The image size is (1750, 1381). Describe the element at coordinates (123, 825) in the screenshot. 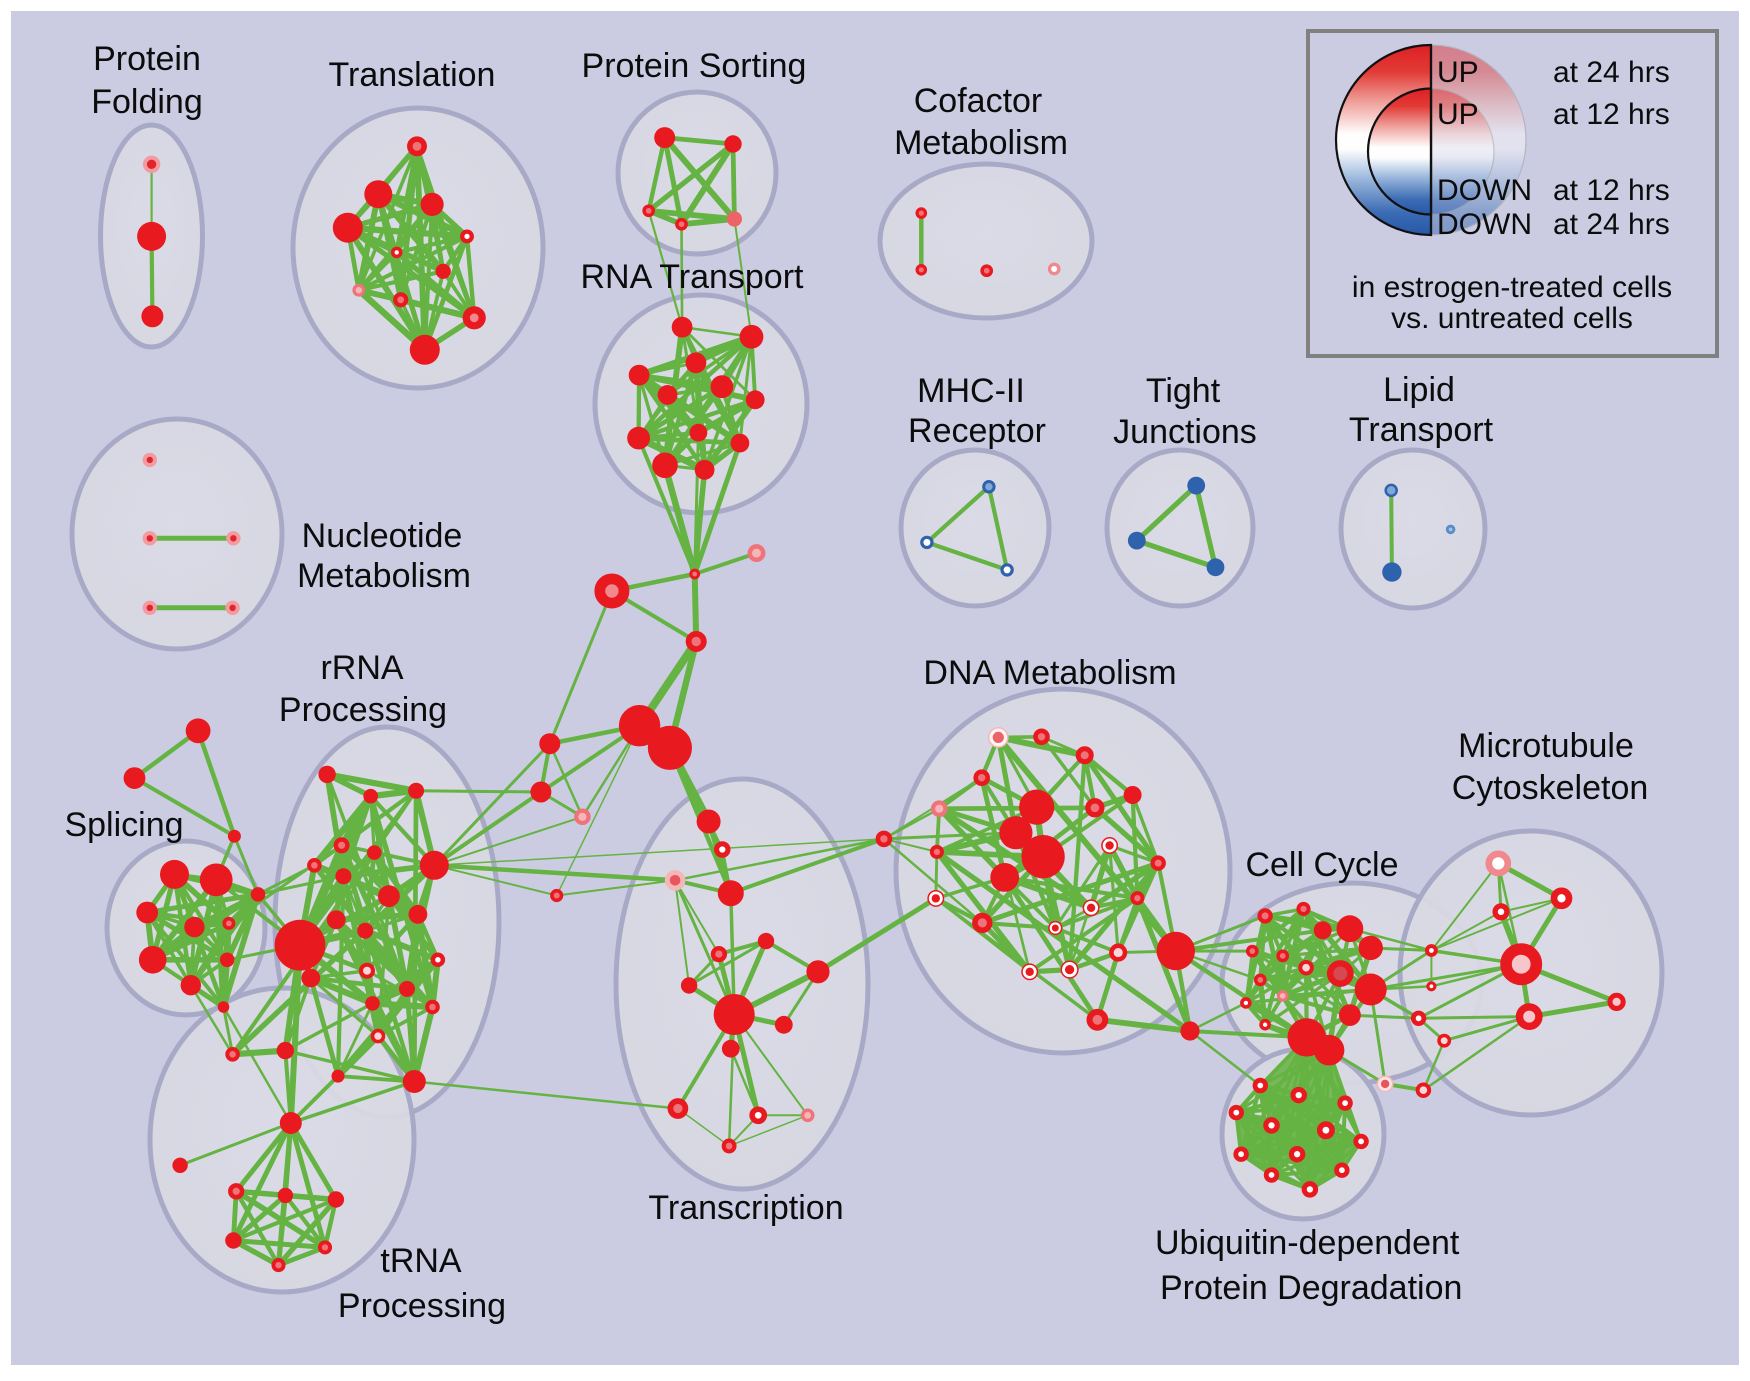

I see `svg-text: Splicing` at that location.